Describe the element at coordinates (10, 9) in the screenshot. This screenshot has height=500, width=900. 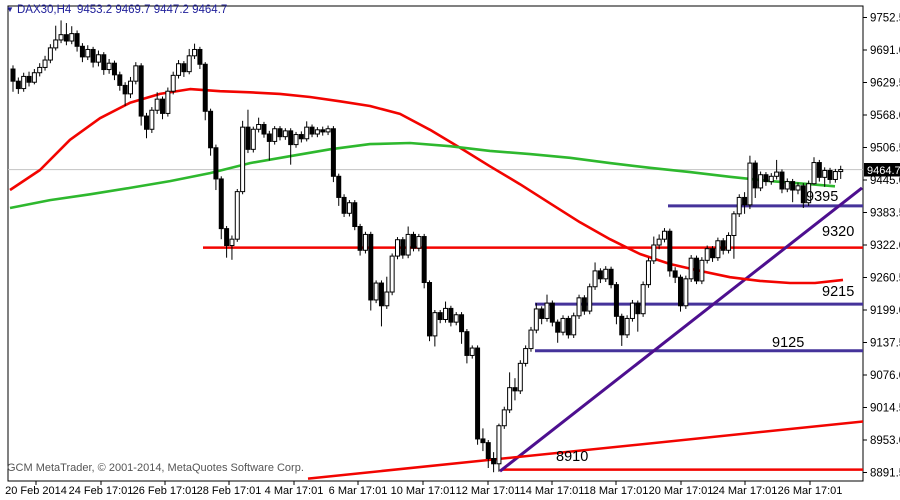
I see `symbol-dropdown-icon: ▼` at that location.